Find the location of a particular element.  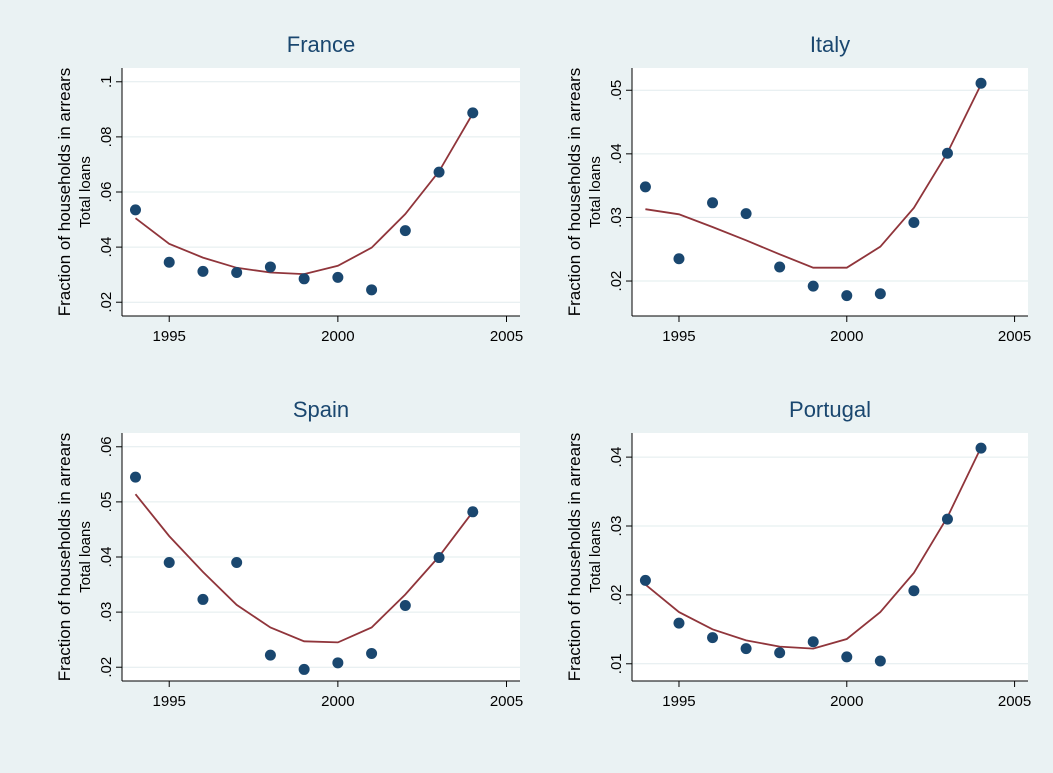

chart-title: Spain is located at coordinates (321, 409).